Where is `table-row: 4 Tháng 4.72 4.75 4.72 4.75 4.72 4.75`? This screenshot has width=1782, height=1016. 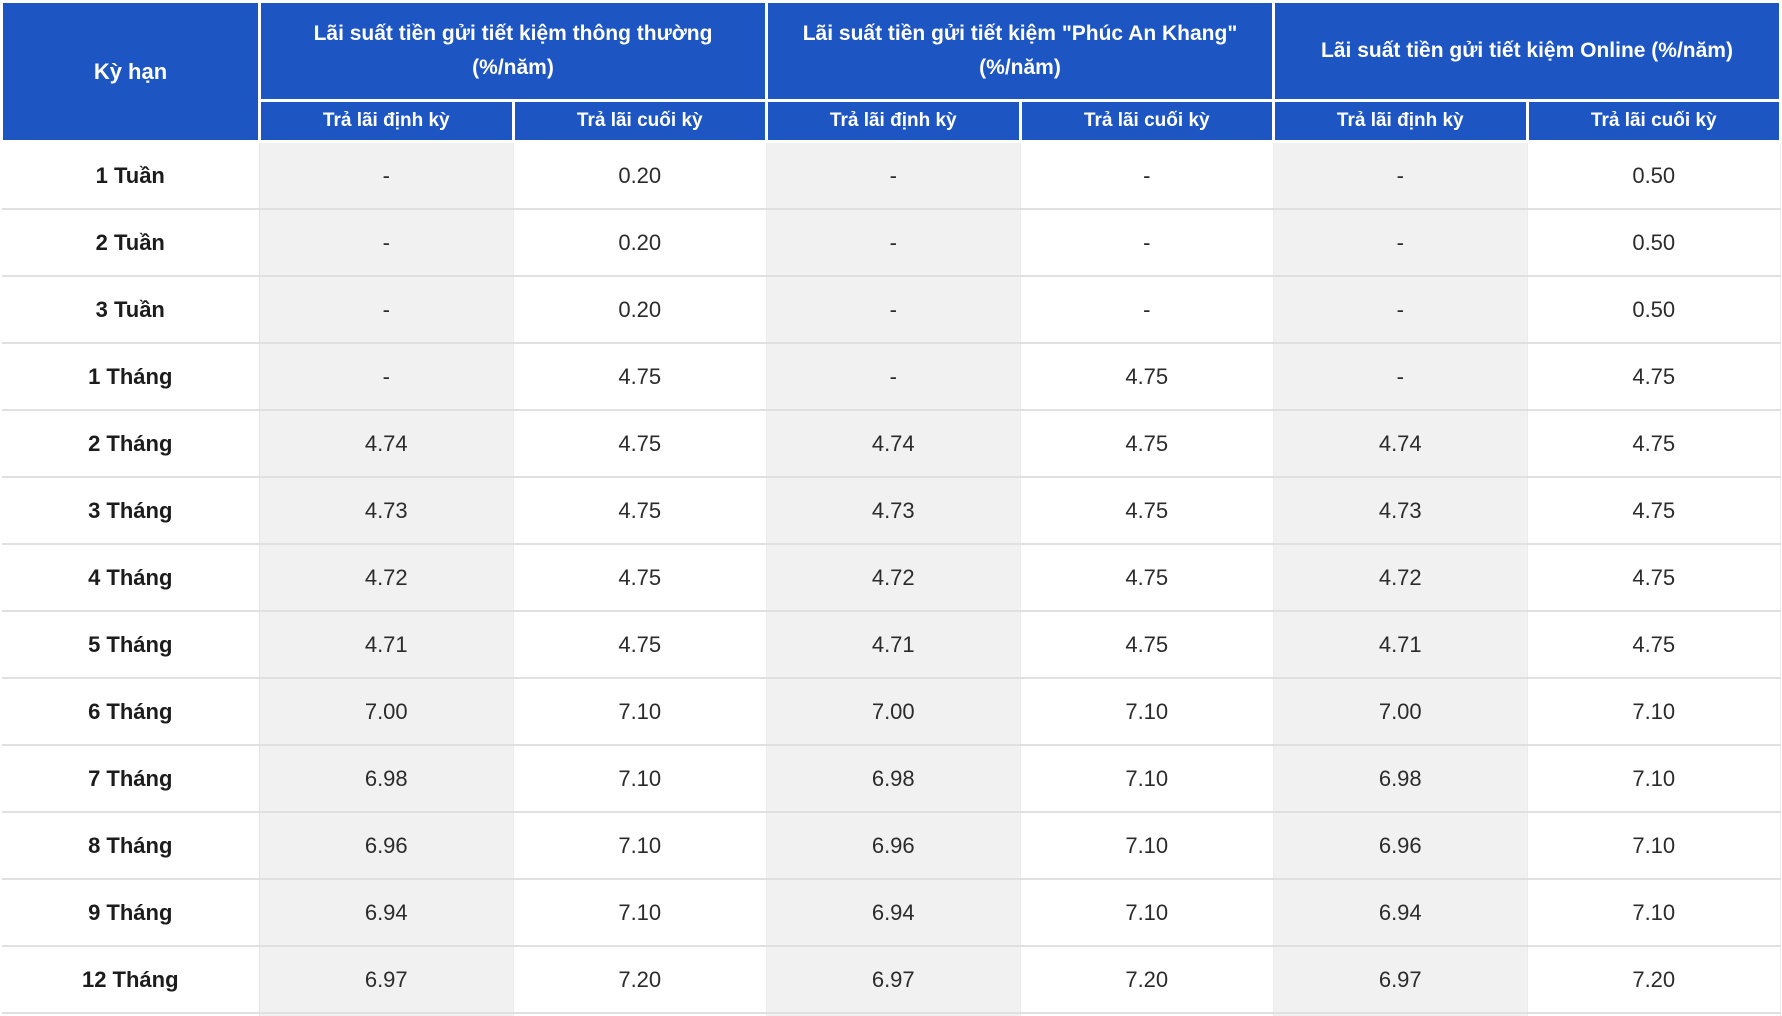
table-row: 4 Tháng 4.72 4.75 4.72 4.75 4.72 4.75 is located at coordinates (891, 578).